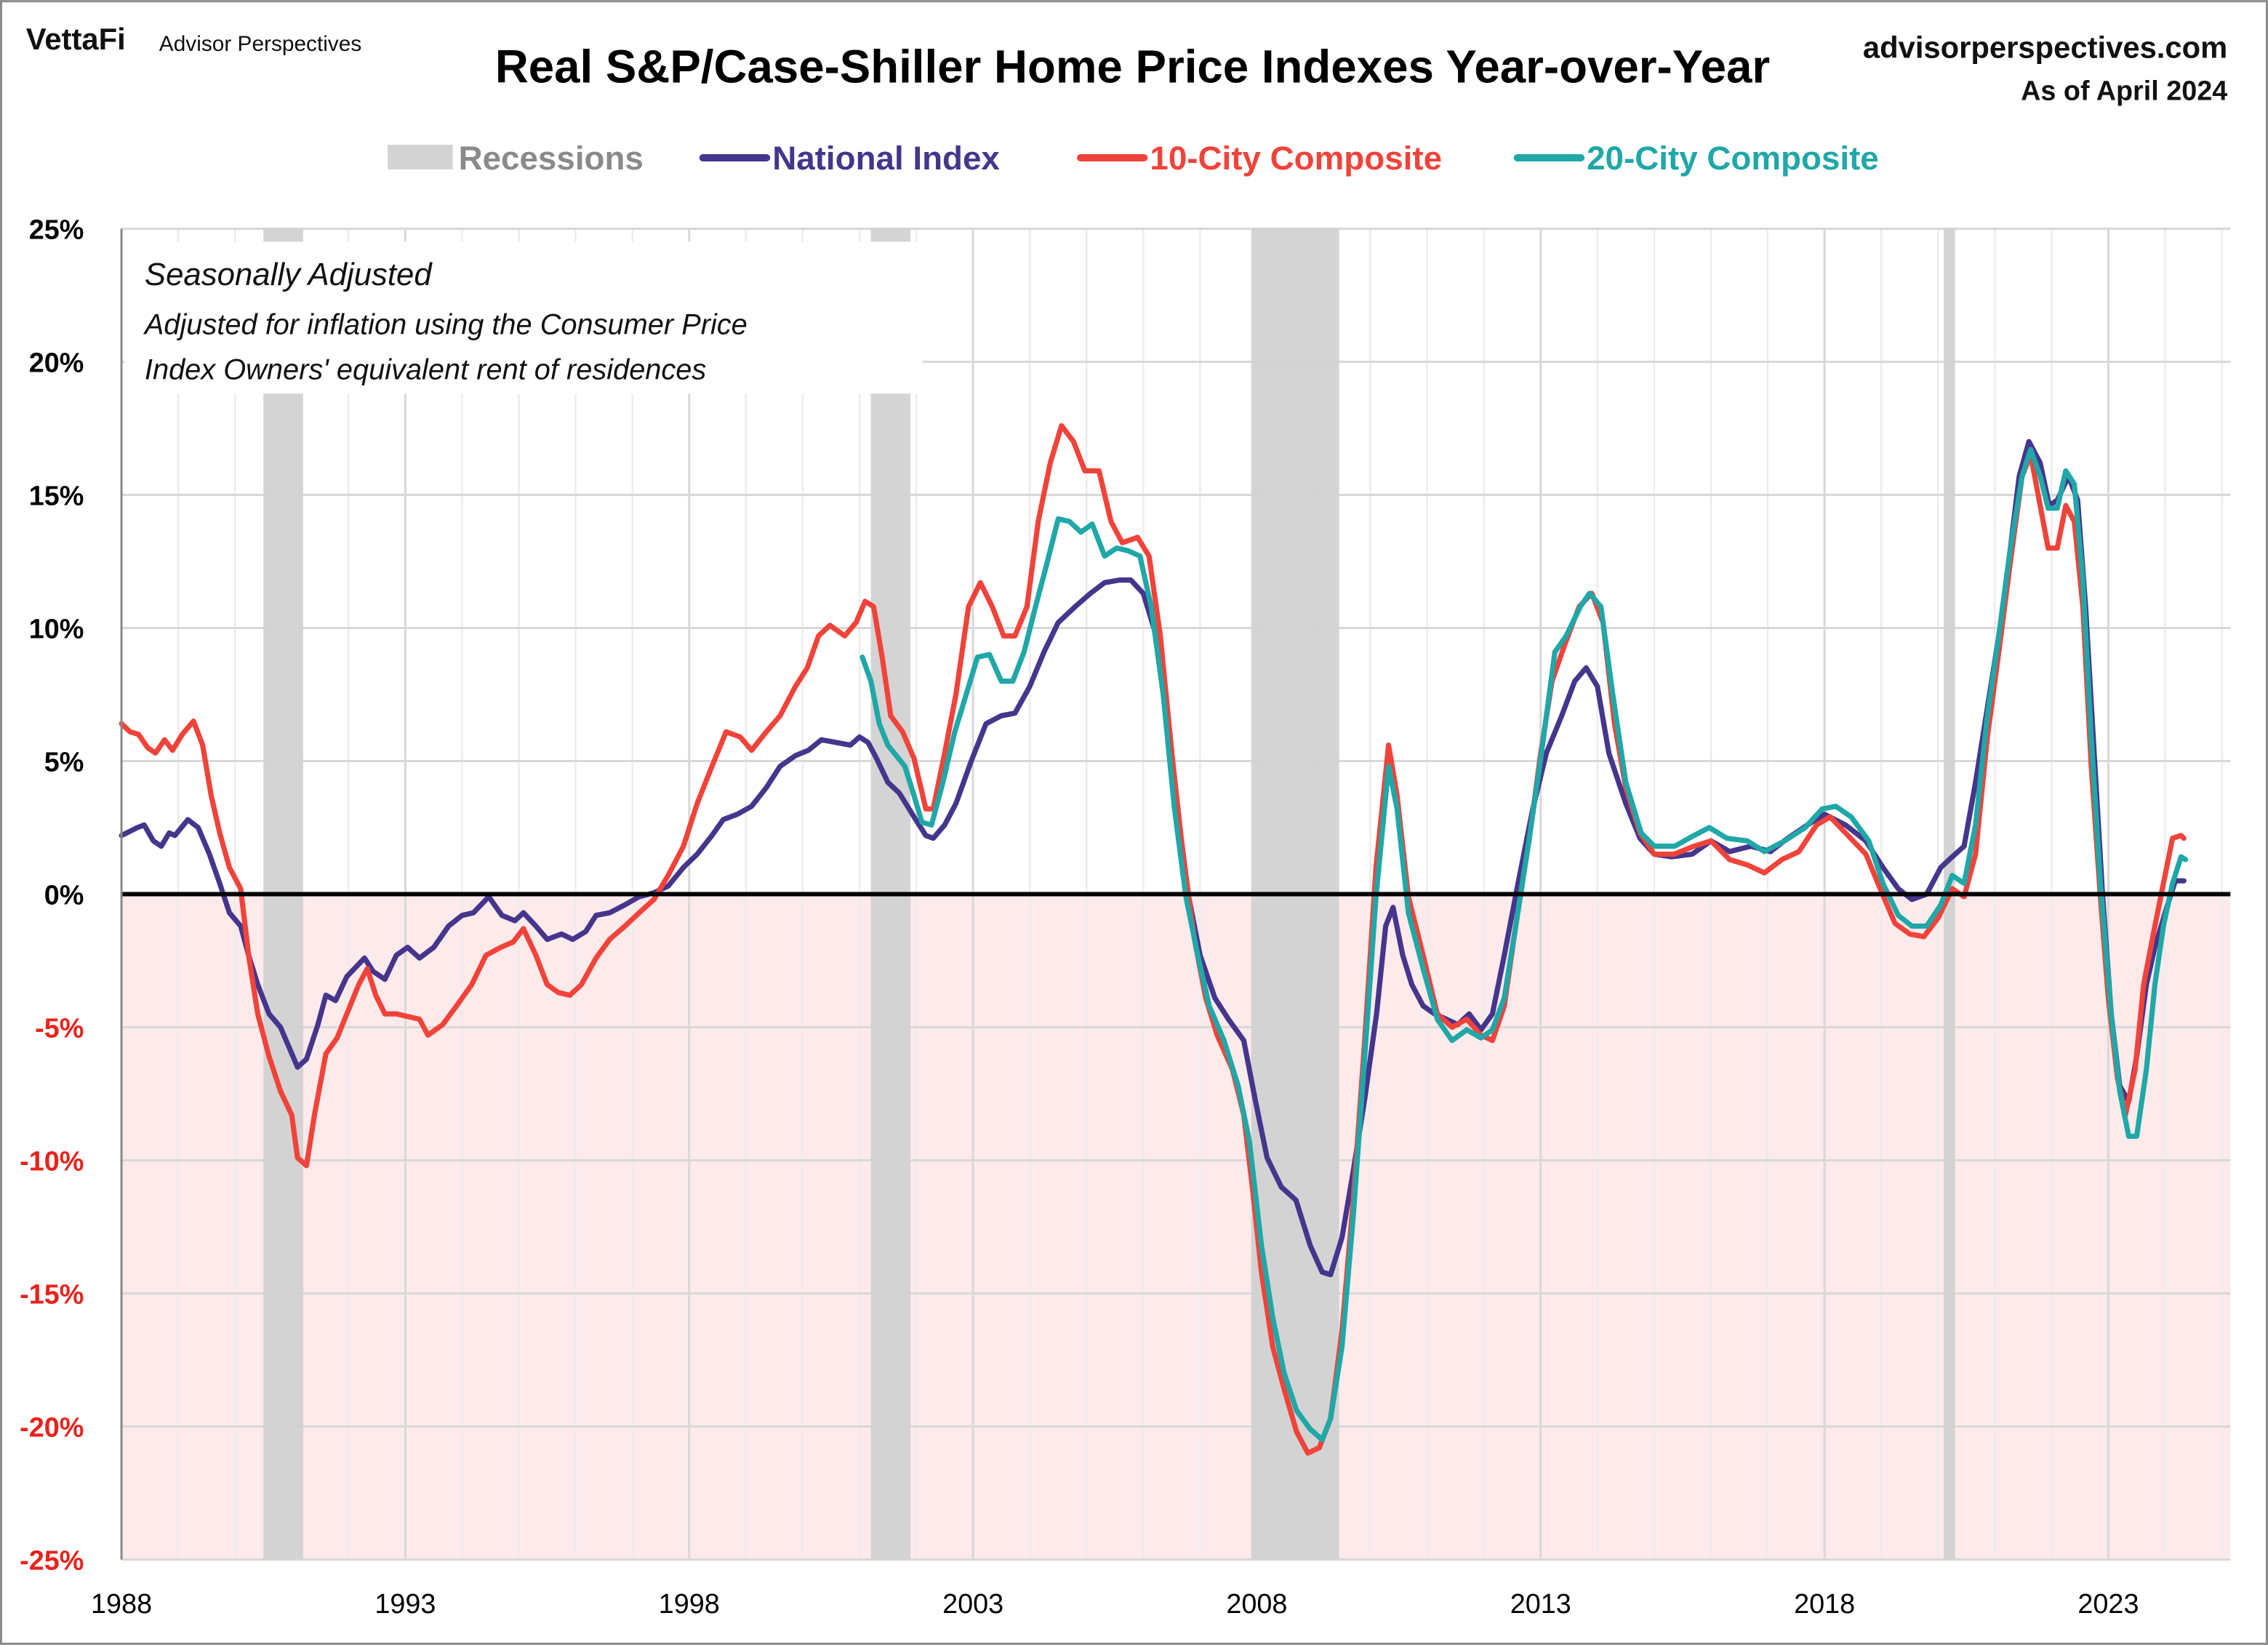 Image resolution: width=2268 pixels, height=1645 pixels. Describe the element at coordinates (52, 1560) in the screenshot. I see `y-tick-label: -25%` at that location.